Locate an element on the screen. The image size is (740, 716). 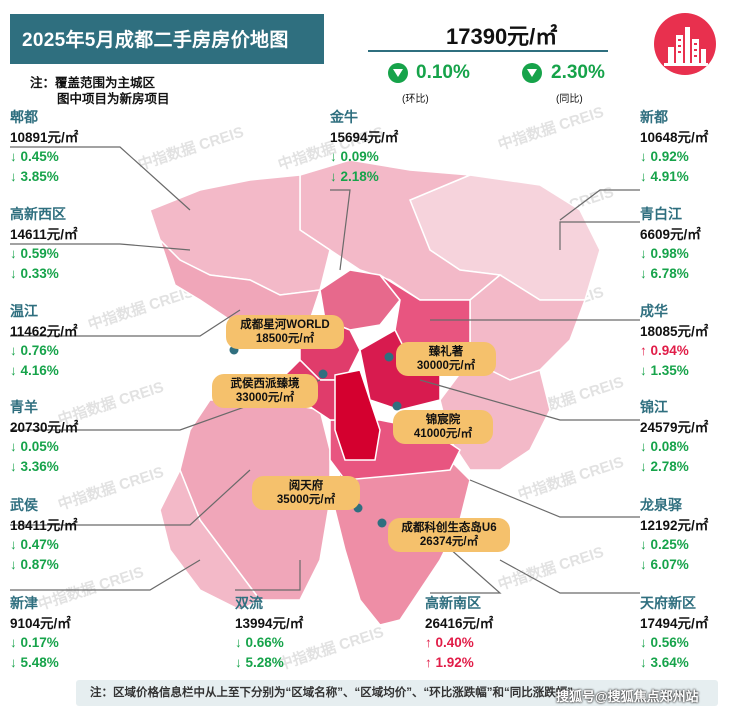
region-shape-xinjin is located at coordinates (210, 539).